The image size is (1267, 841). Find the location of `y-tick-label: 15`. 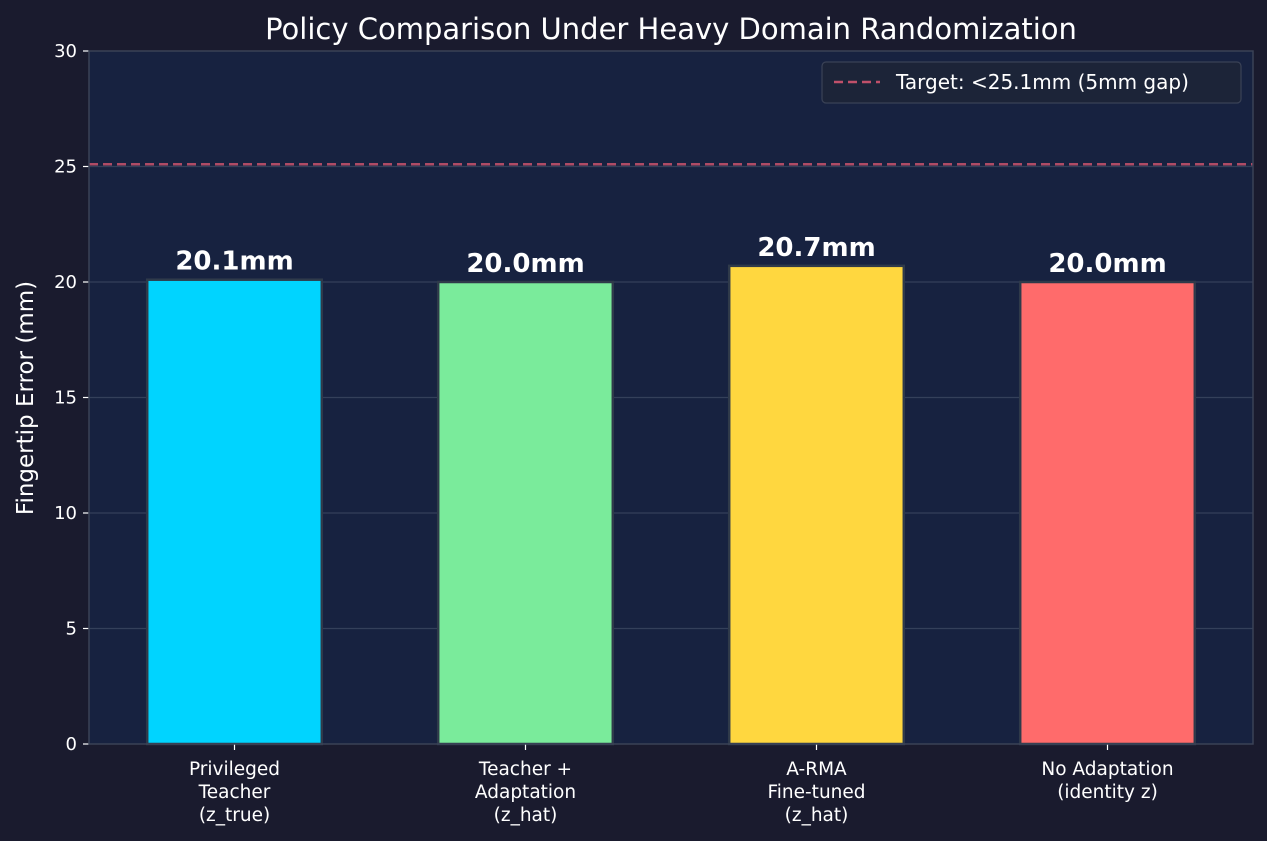

y-tick-label: 15 is located at coordinates (65, 398).